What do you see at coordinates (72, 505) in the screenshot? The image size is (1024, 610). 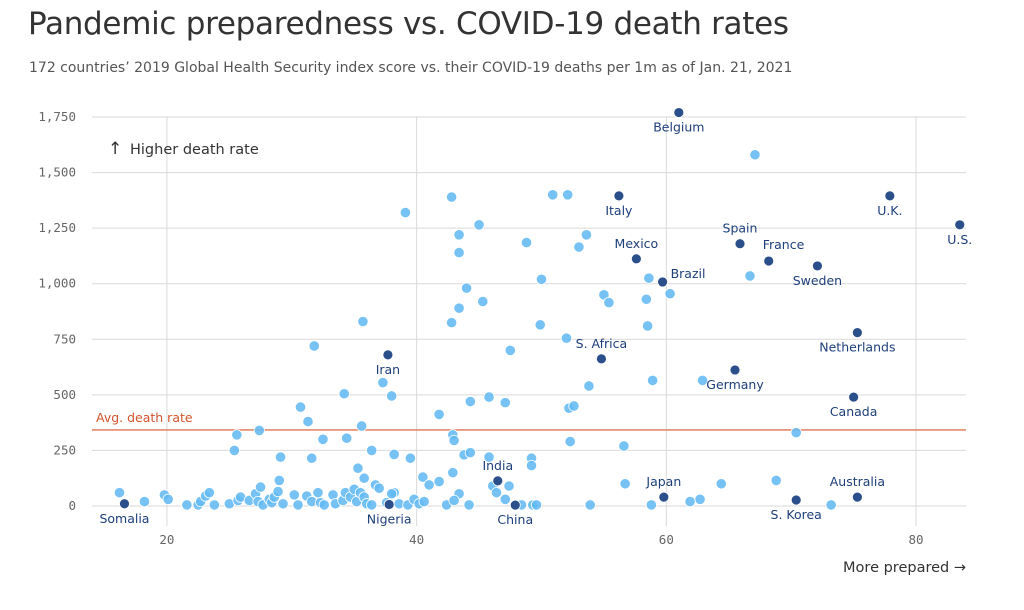 I see `y-tick-label: 0` at bounding box center [72, 505].